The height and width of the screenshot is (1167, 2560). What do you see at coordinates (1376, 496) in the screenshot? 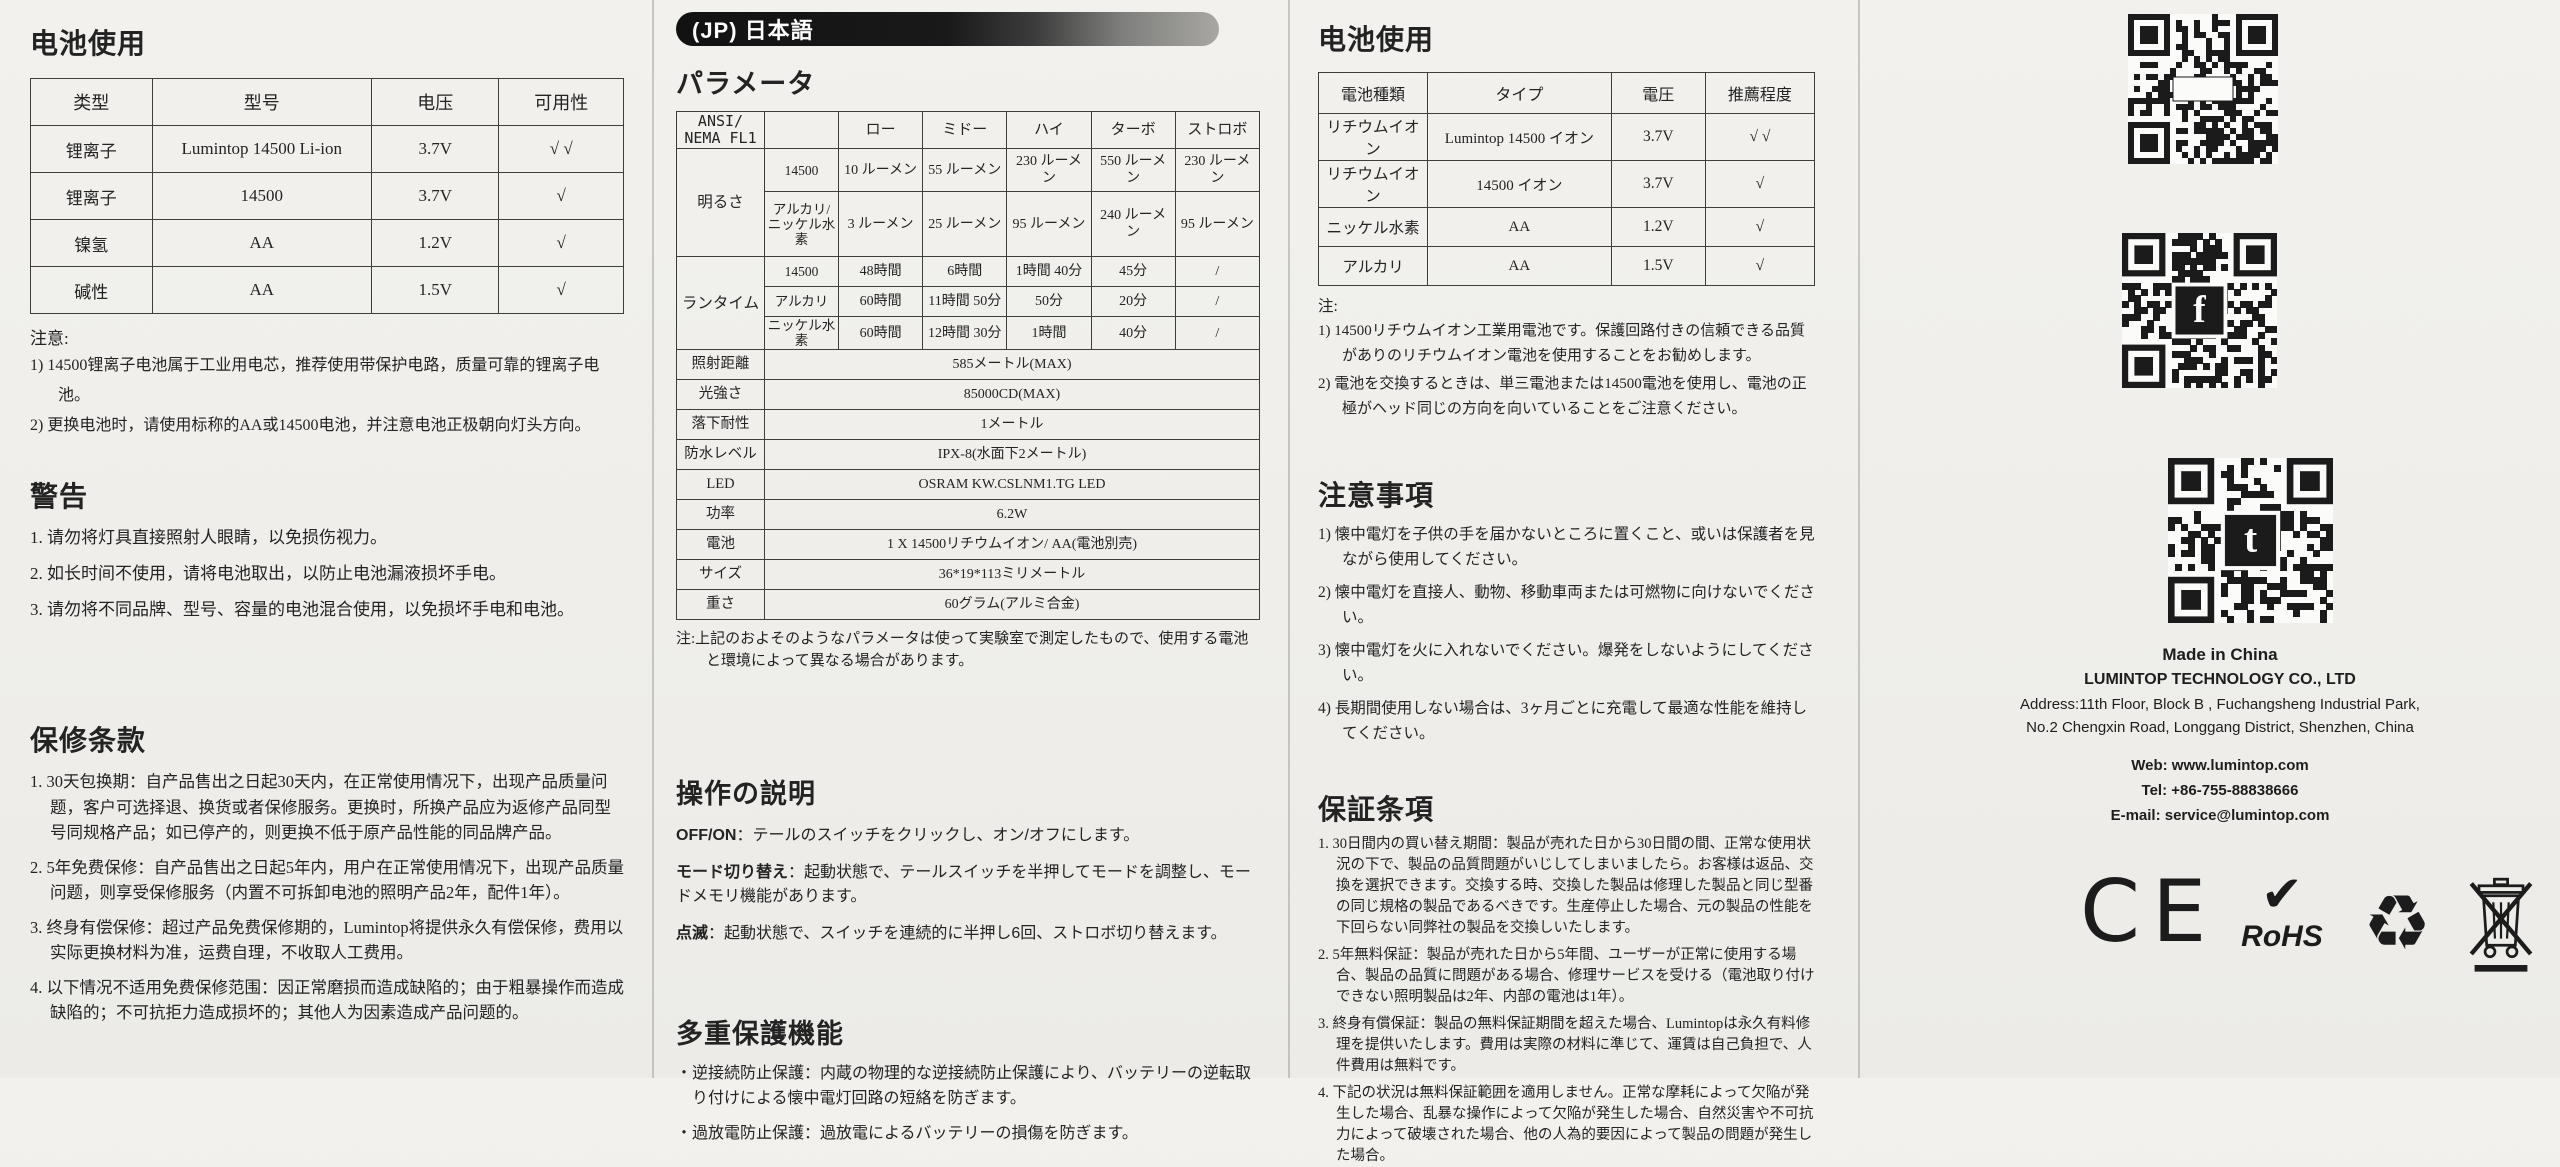
I see `cautions-title-jp: 注意事項` at bounding box center [1376, 496].